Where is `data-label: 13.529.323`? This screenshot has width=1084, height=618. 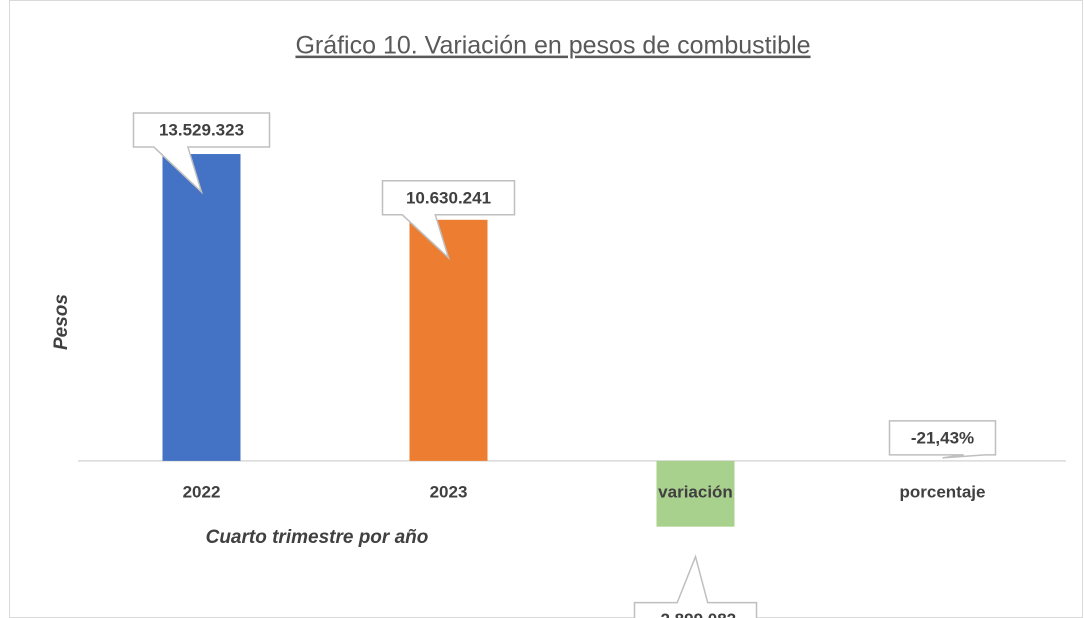
data-label: 13.529.323 is located at coordinates (201, 130).